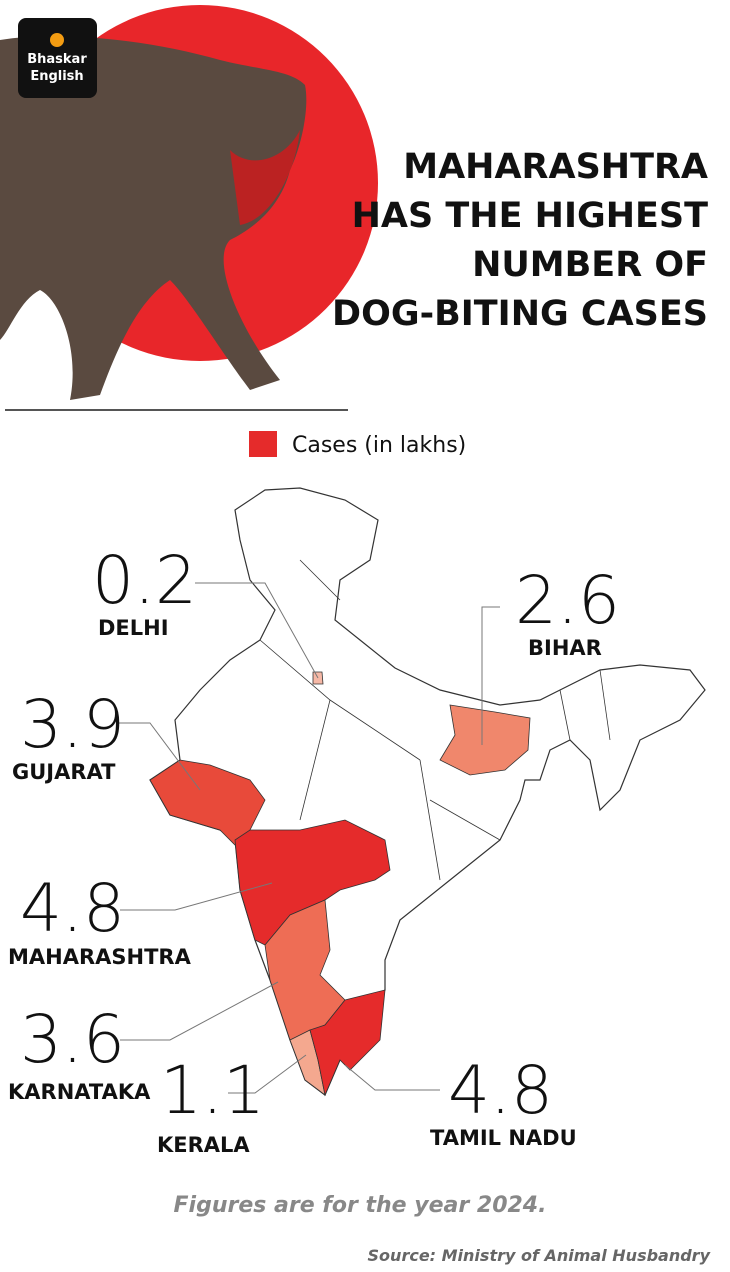 This screenshot has height=1272, width=730. I want to click on dog-illustration, so click(153, 218).